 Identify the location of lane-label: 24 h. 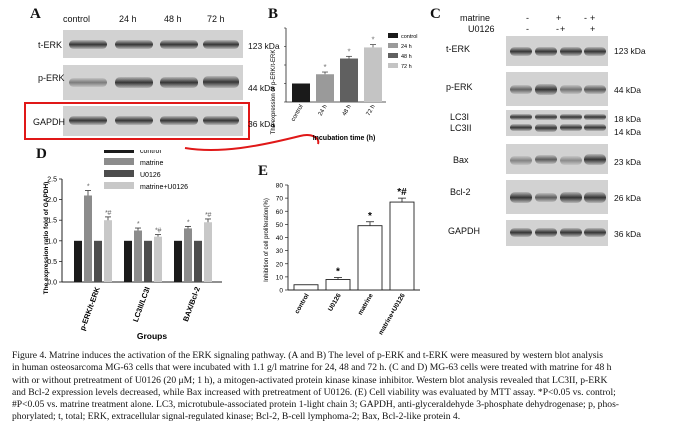
(128, 19).